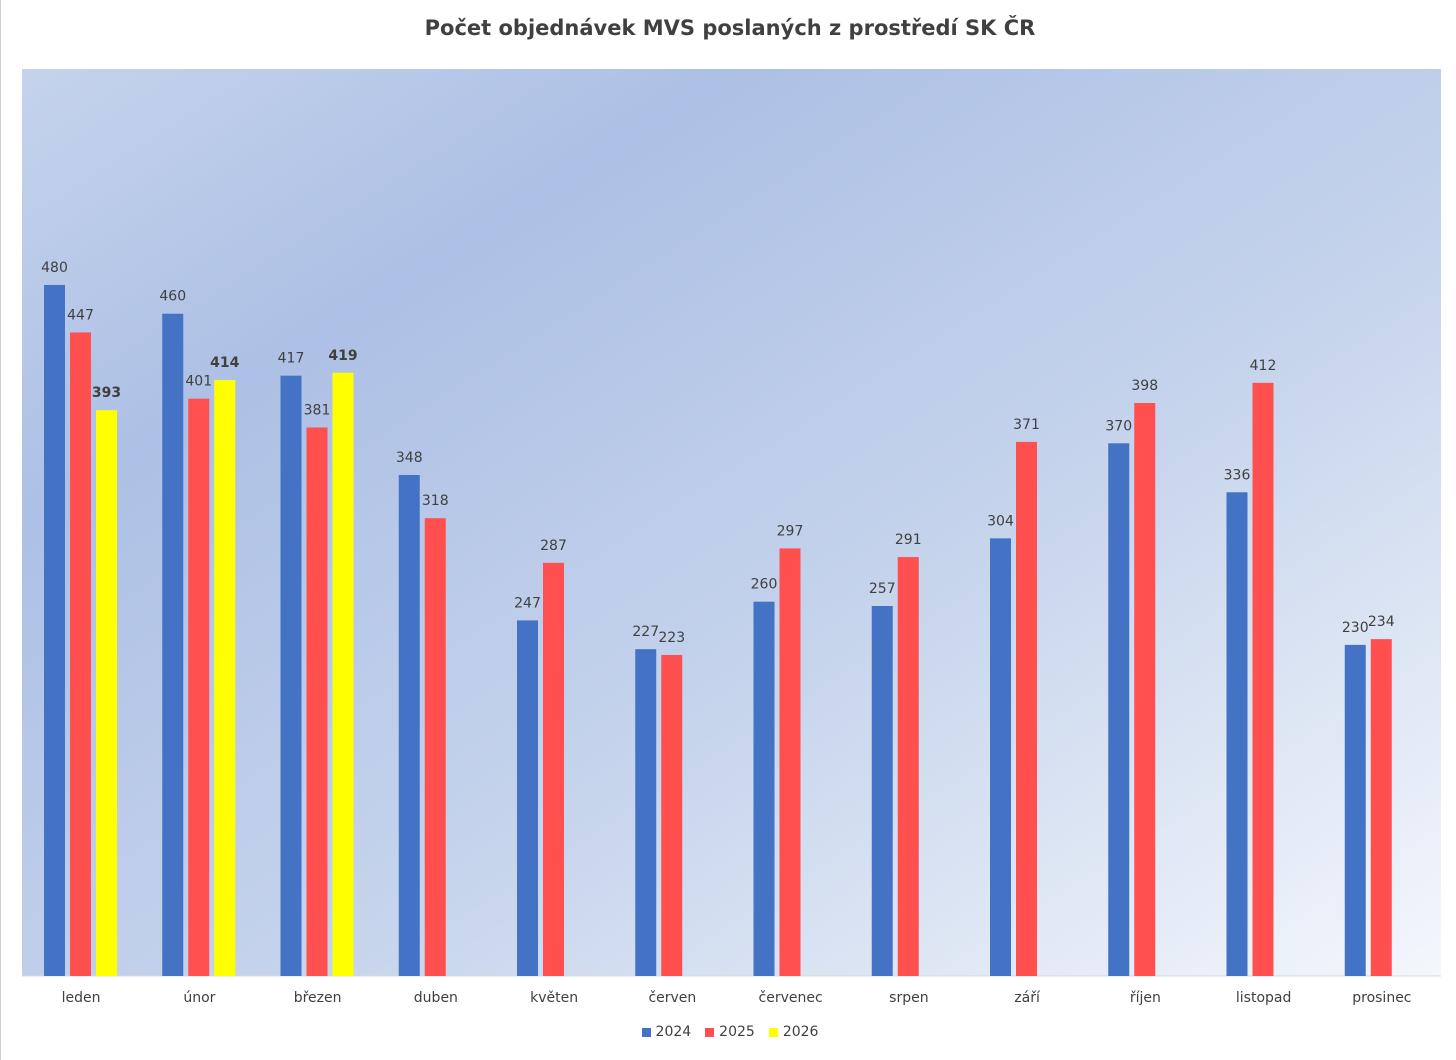 The image size is (1456, 1060). Describe the element at coordinates (199, 998) in the screenshot. I see `category-label-únor: únor` at that location.